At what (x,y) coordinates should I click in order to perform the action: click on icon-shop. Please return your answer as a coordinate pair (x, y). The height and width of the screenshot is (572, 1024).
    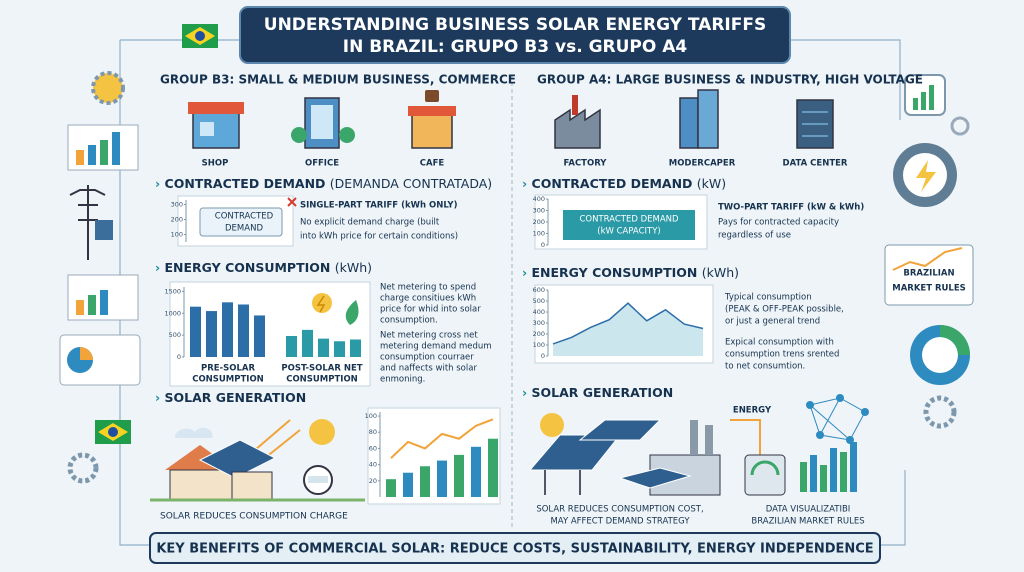
    Looking at the image, I should click on (216, 125).